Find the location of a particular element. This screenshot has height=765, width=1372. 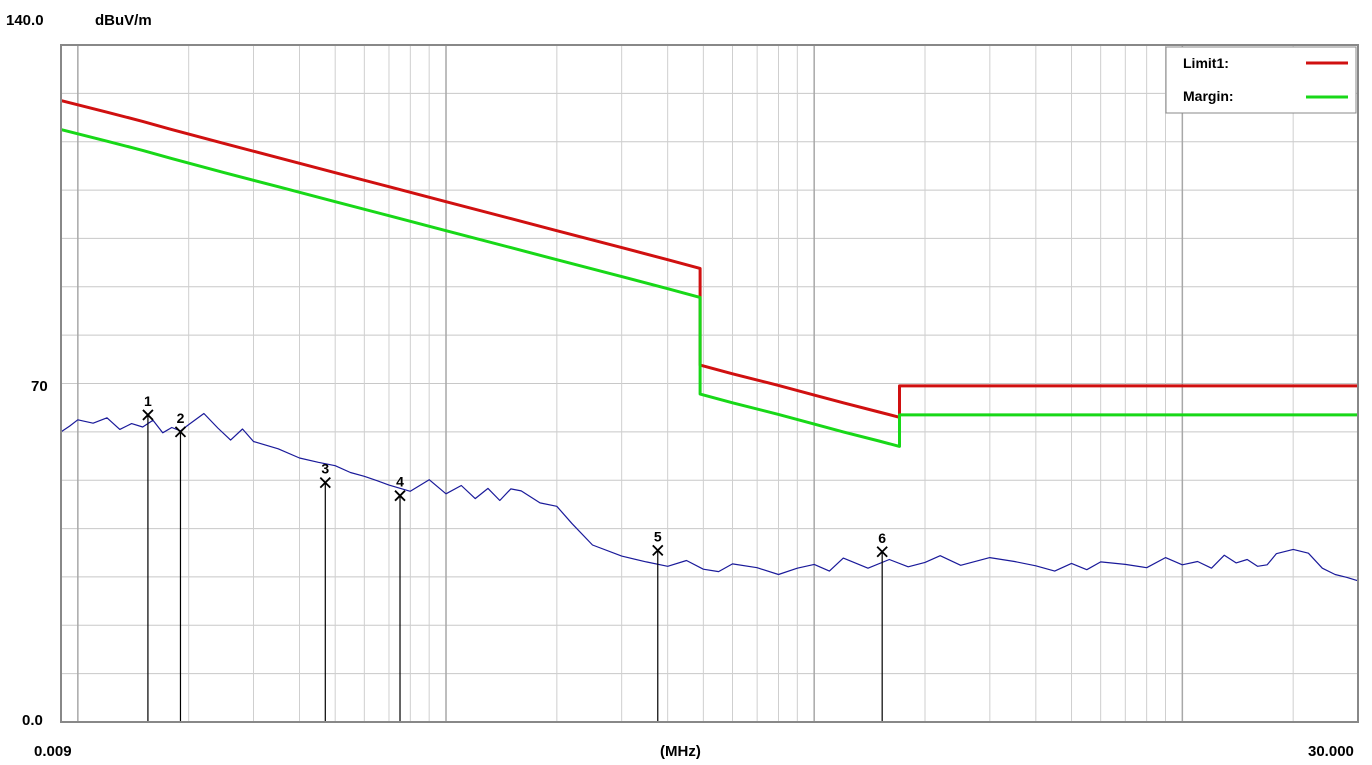

marker-label: 2 is located at coordinates (181, 418).